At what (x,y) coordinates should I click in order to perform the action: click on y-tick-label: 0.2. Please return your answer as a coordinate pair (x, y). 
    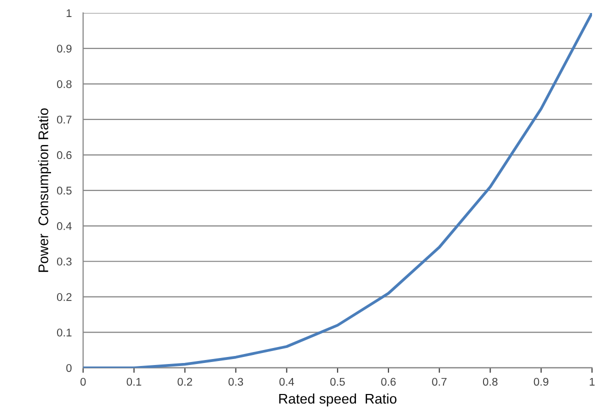
    Looking at the image, I should click on (64, 297).